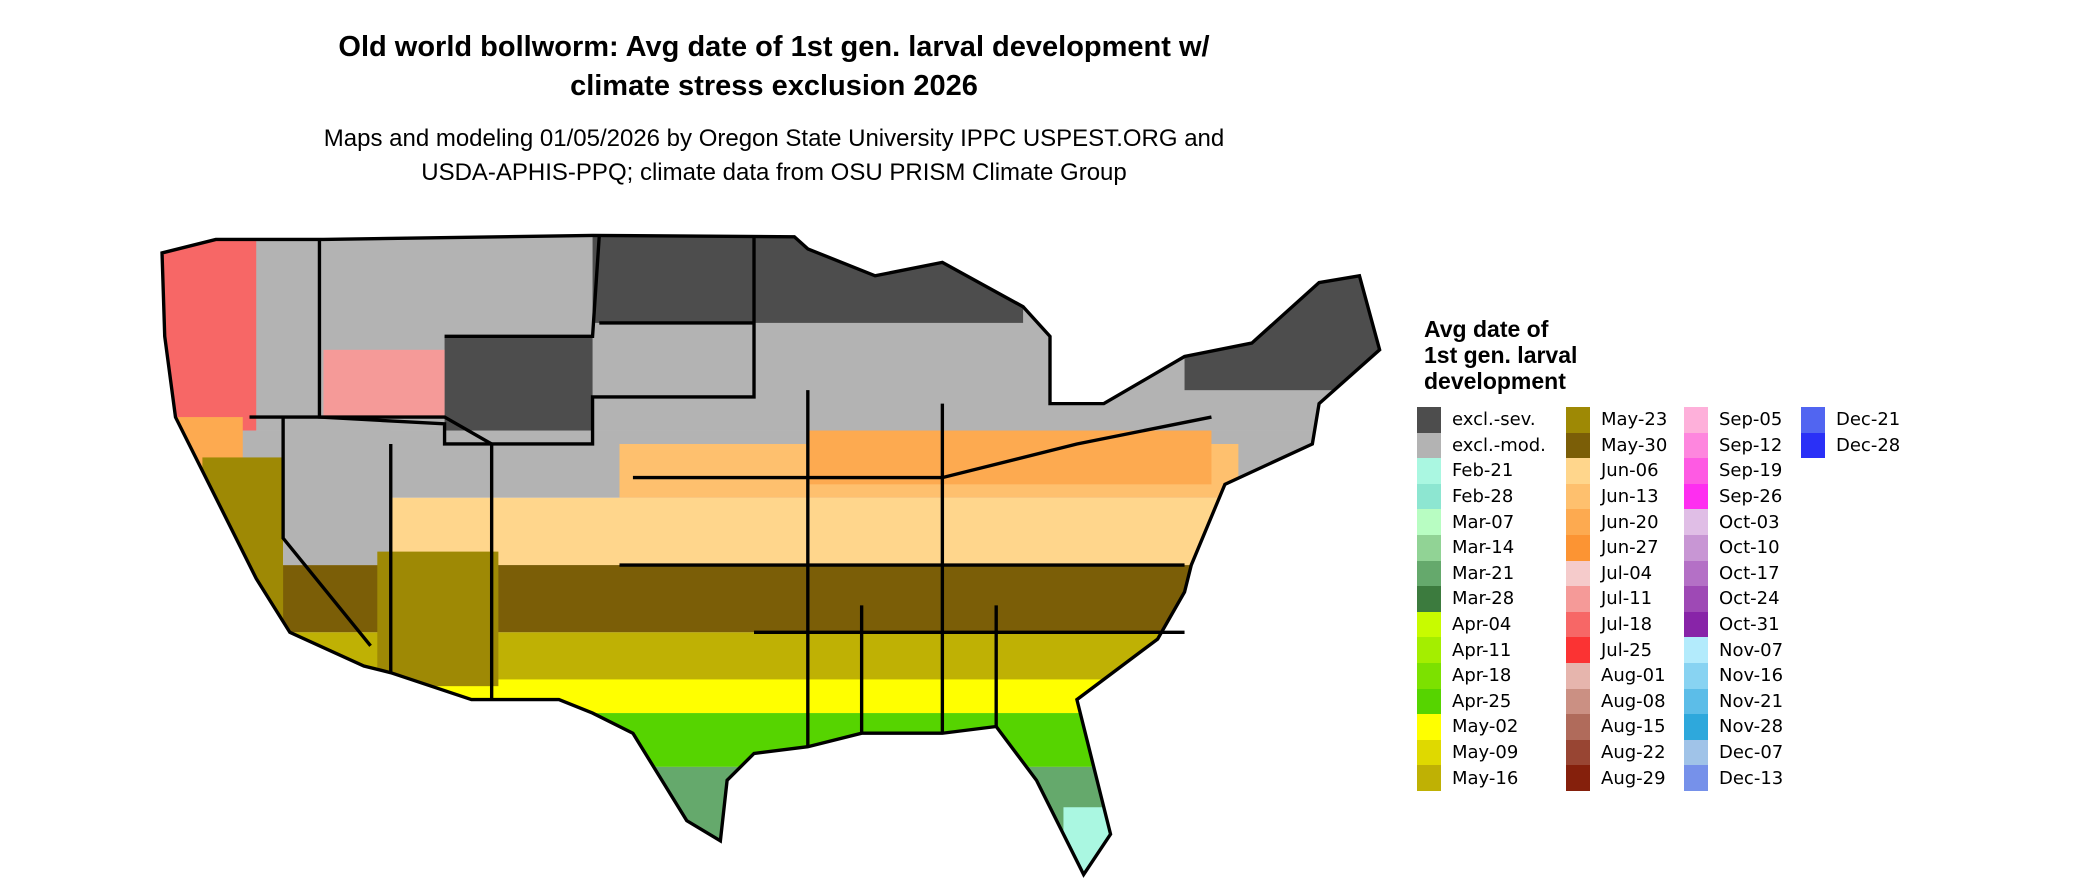  What do you see at coordinates (1501, 355) in the screenshot?
I see `legend-title-line: 1st gen. larval` at bounding box center [1501, 355].